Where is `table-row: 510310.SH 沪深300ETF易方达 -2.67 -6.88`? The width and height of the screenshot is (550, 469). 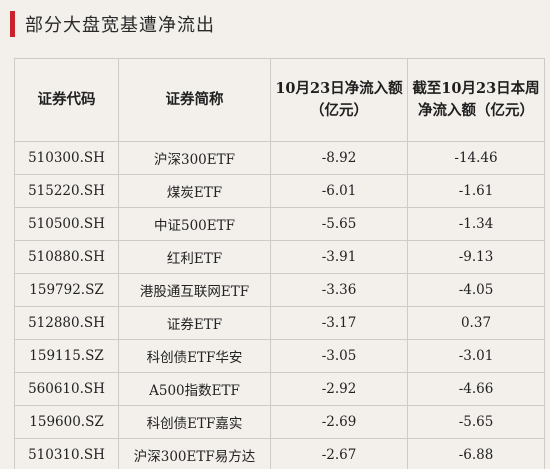
table-row: 510310.SH 沪深300ETF易方达 -2.67 -6.88 is located at coordinates (279, 453).